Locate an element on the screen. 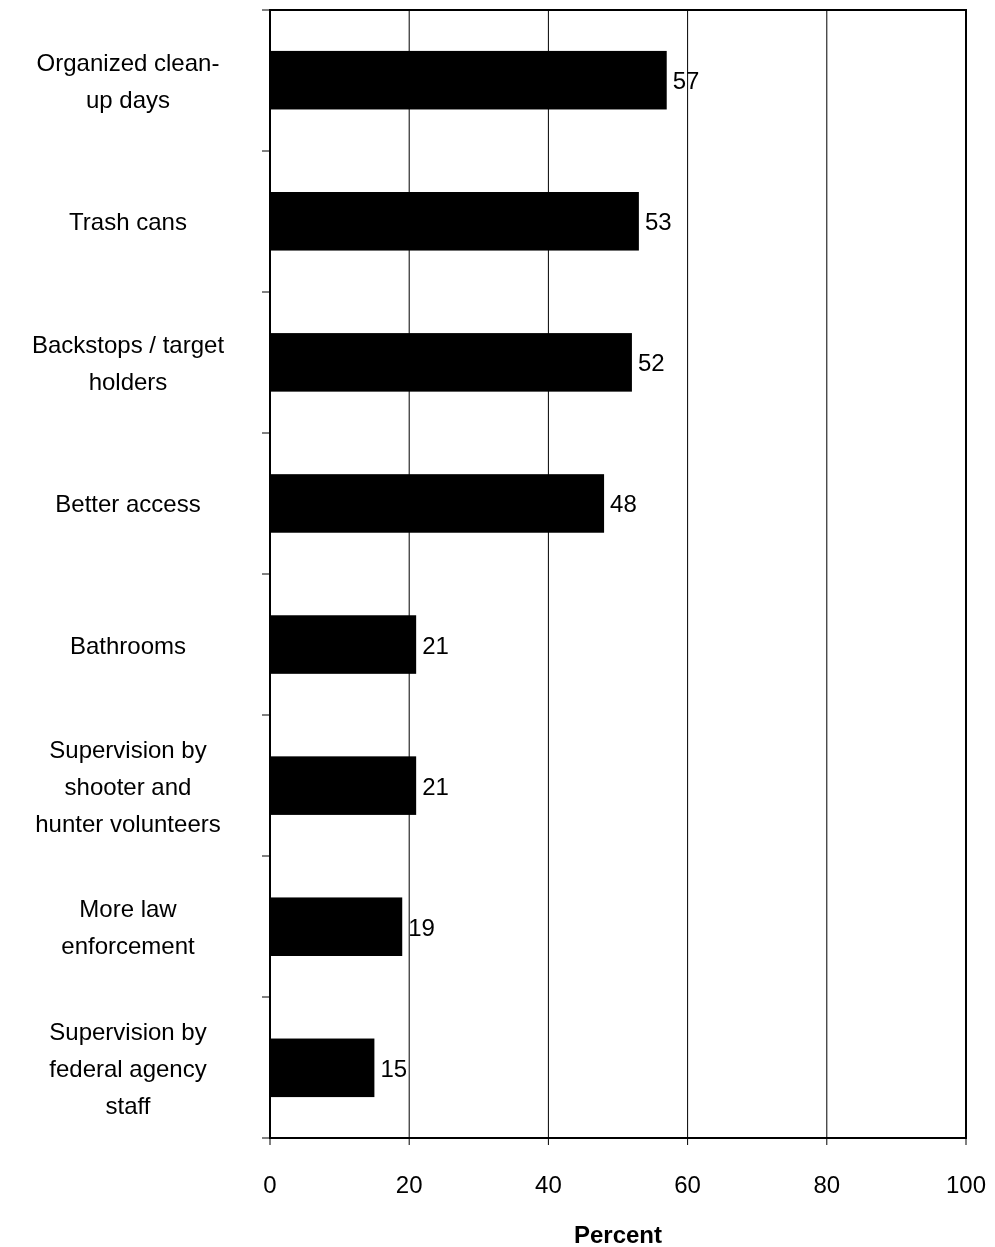 Image resolution: width=995 pixels, height=1247 pixels. x-tick-label: 80 is located at coordinates (827, 1184).